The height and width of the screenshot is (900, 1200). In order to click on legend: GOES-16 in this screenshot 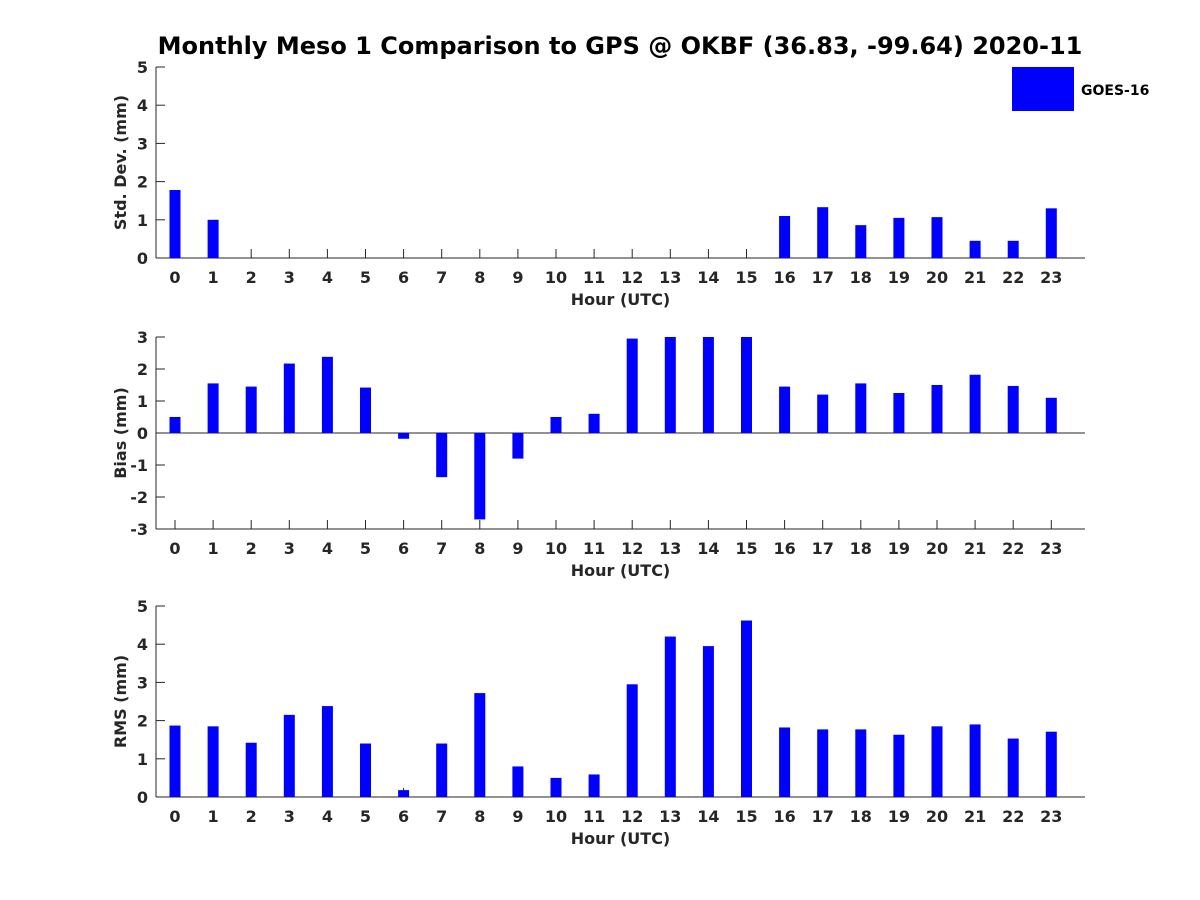, I will do `click(1080, 89)`.